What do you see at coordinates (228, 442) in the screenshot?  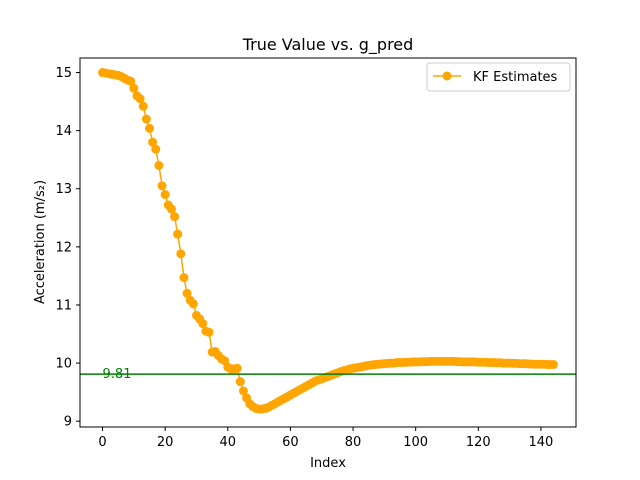 I see `x-tick-label: 40` at bounding box center [228, 442].